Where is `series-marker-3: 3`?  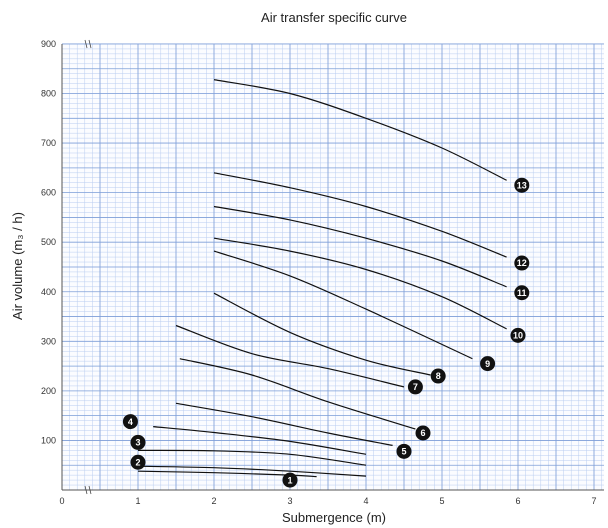
series-marker-3: 3 is located at coordinates (138, 442).